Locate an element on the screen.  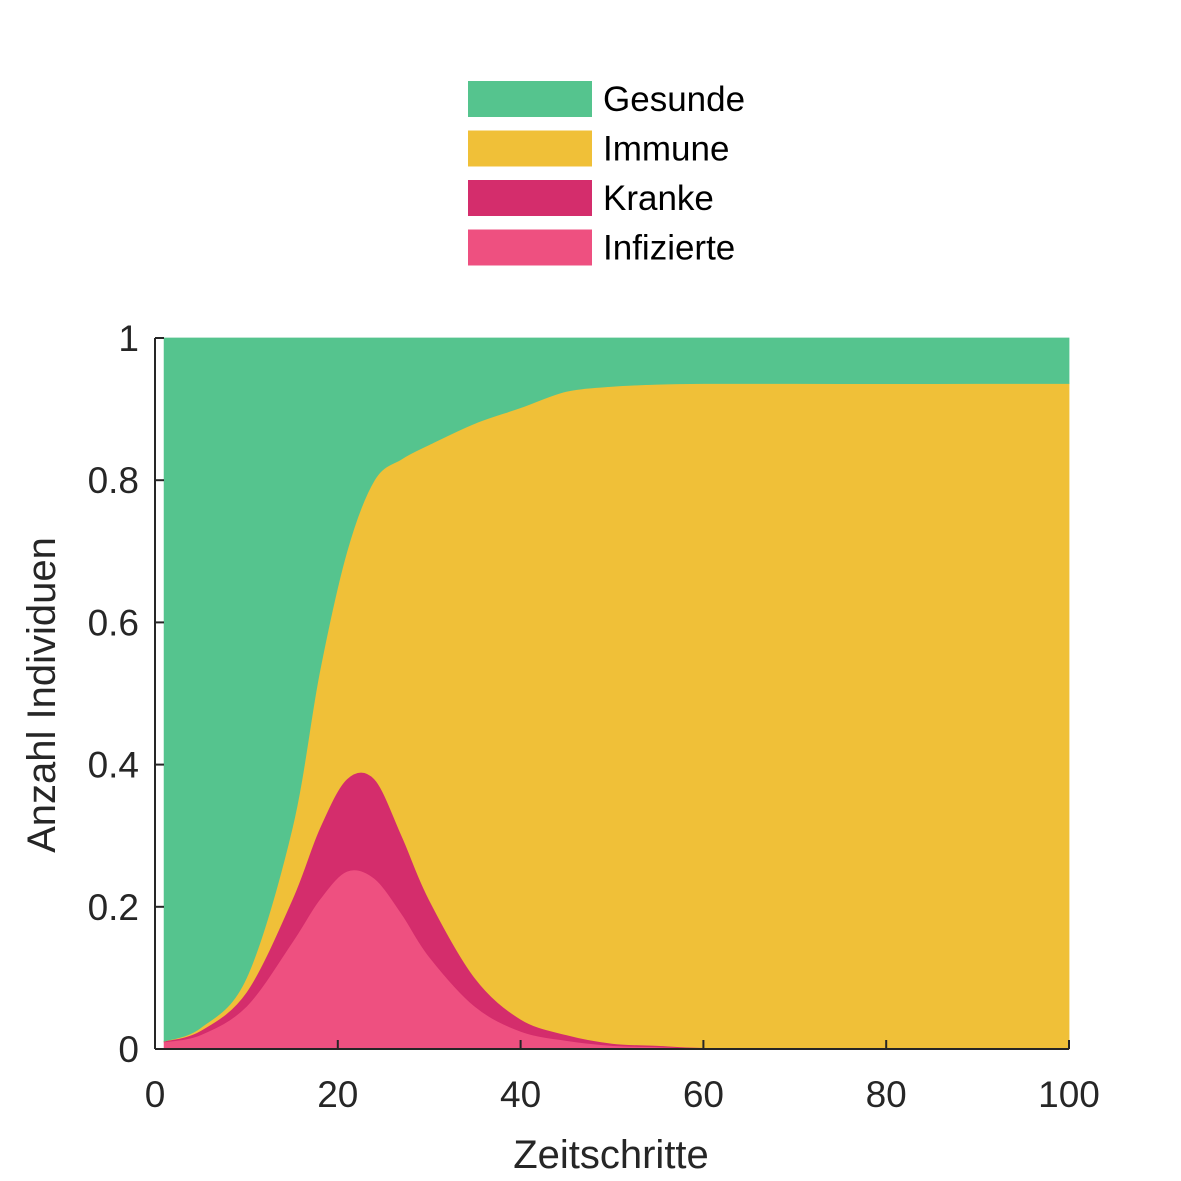
x-tick-label: 60 is located at coordinates (703, 1094).